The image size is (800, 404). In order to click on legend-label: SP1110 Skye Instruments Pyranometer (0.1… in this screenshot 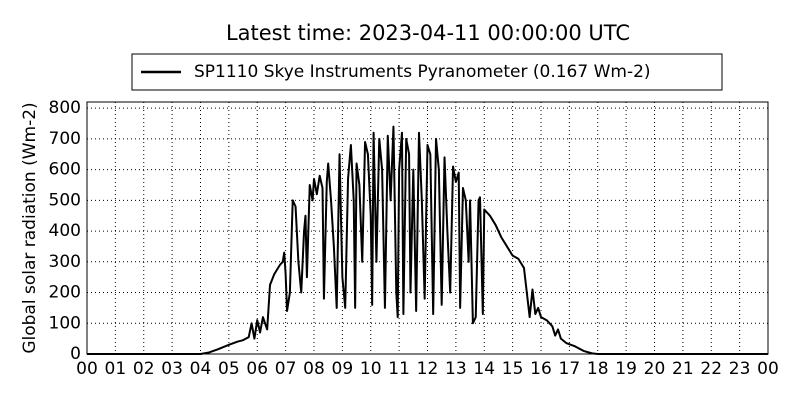, I will do `click(422, 72)`.